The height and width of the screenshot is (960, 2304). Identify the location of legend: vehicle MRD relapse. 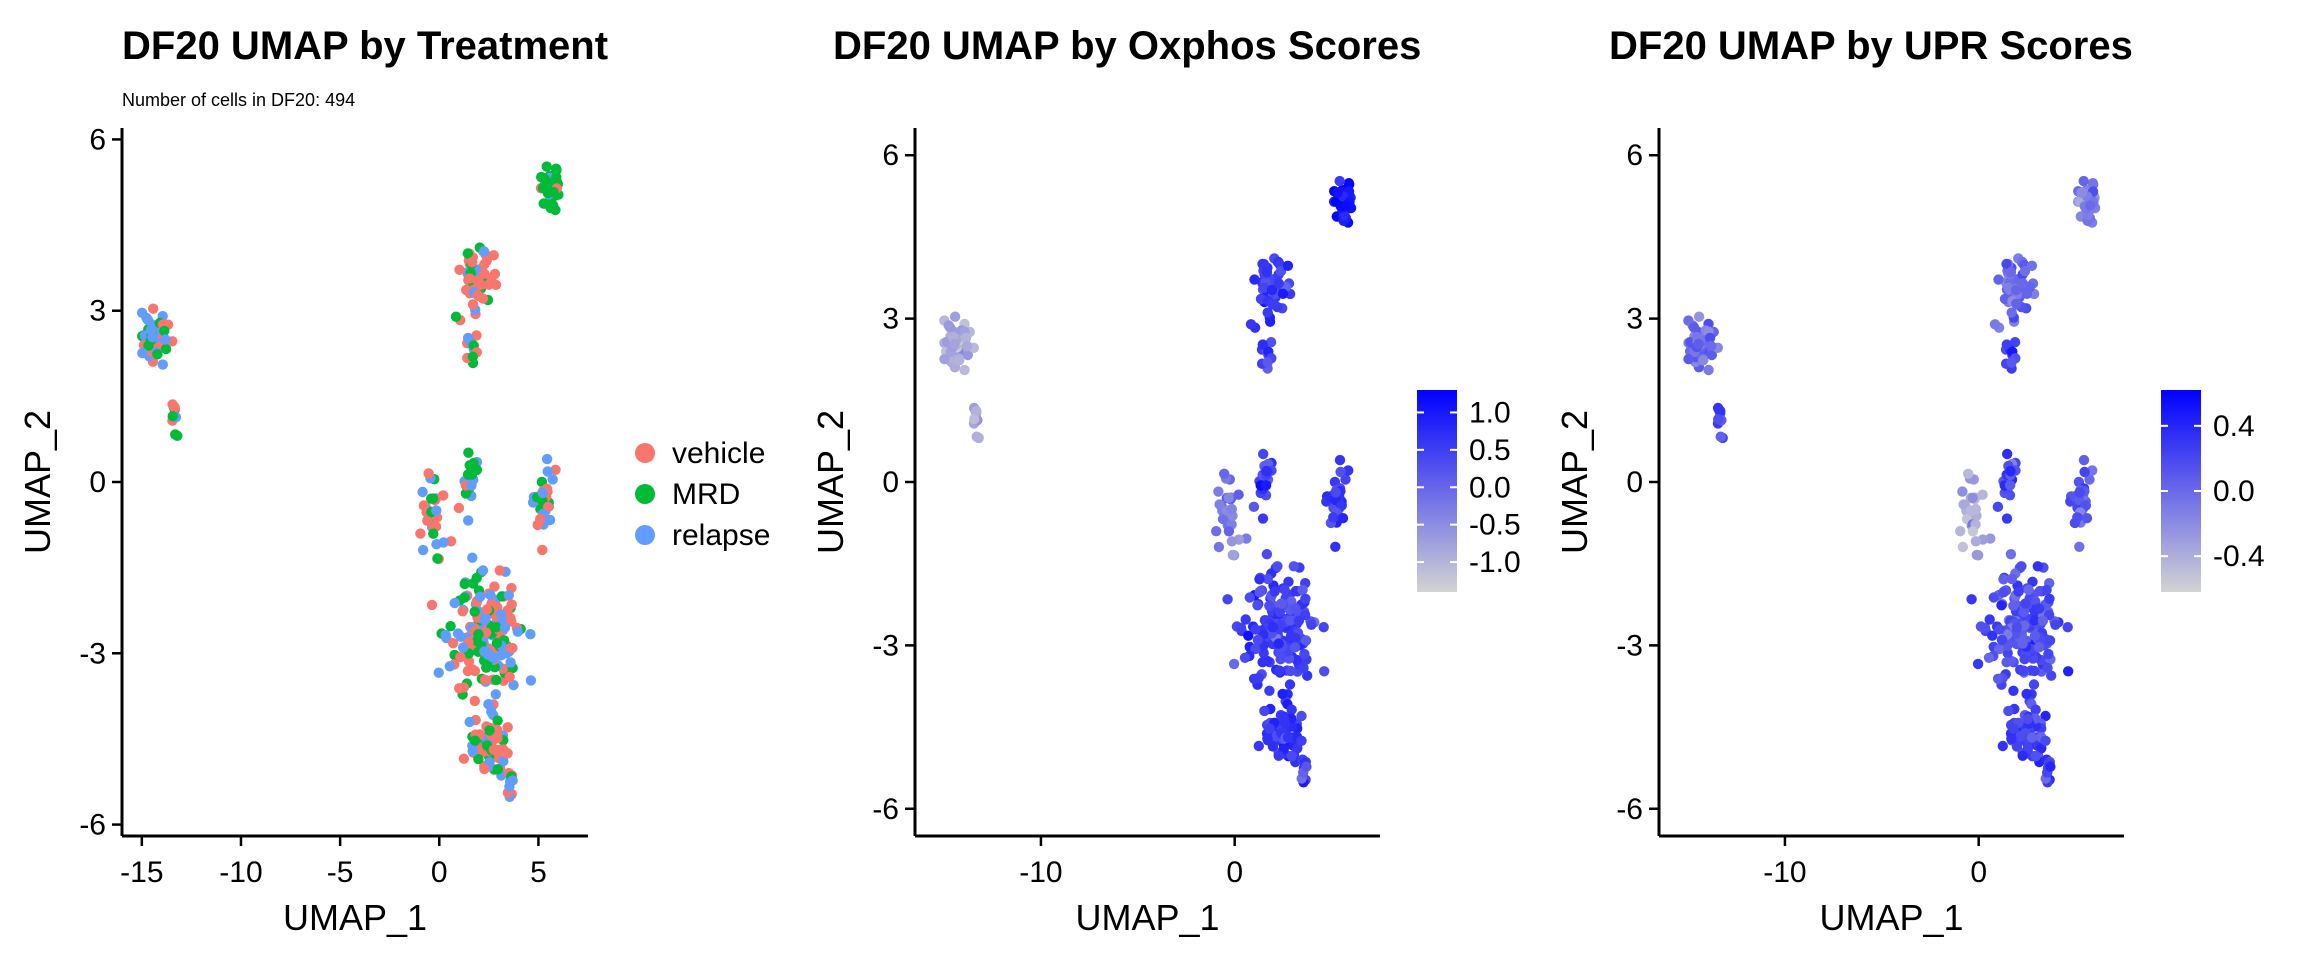
(702, 494).